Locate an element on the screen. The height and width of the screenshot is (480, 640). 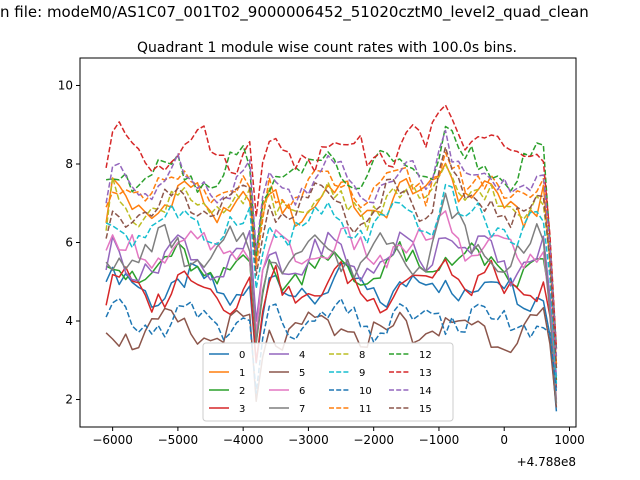
legend-label-9: 9 is located at coordinates (362, 373).